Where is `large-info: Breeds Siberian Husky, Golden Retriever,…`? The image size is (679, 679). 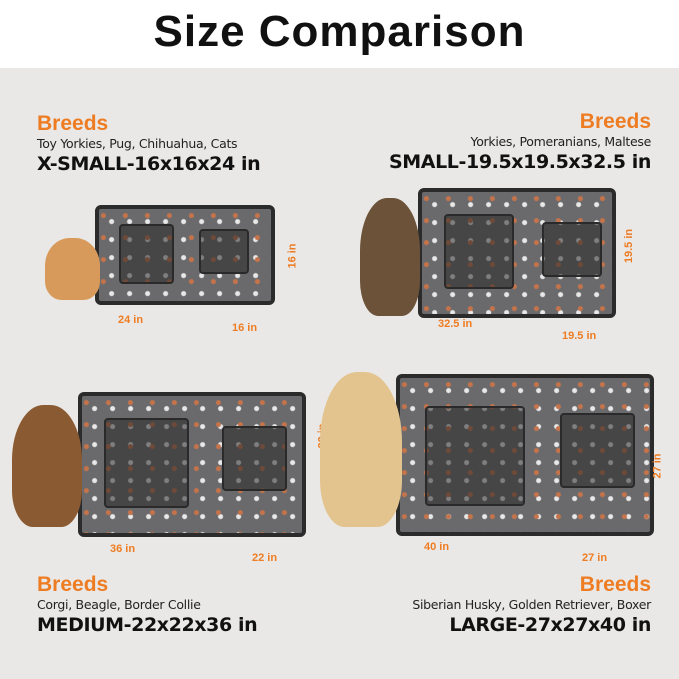 large-info: Breeds Siberian Husky, Golden Retriever,… is located at coordinates (491, 605).